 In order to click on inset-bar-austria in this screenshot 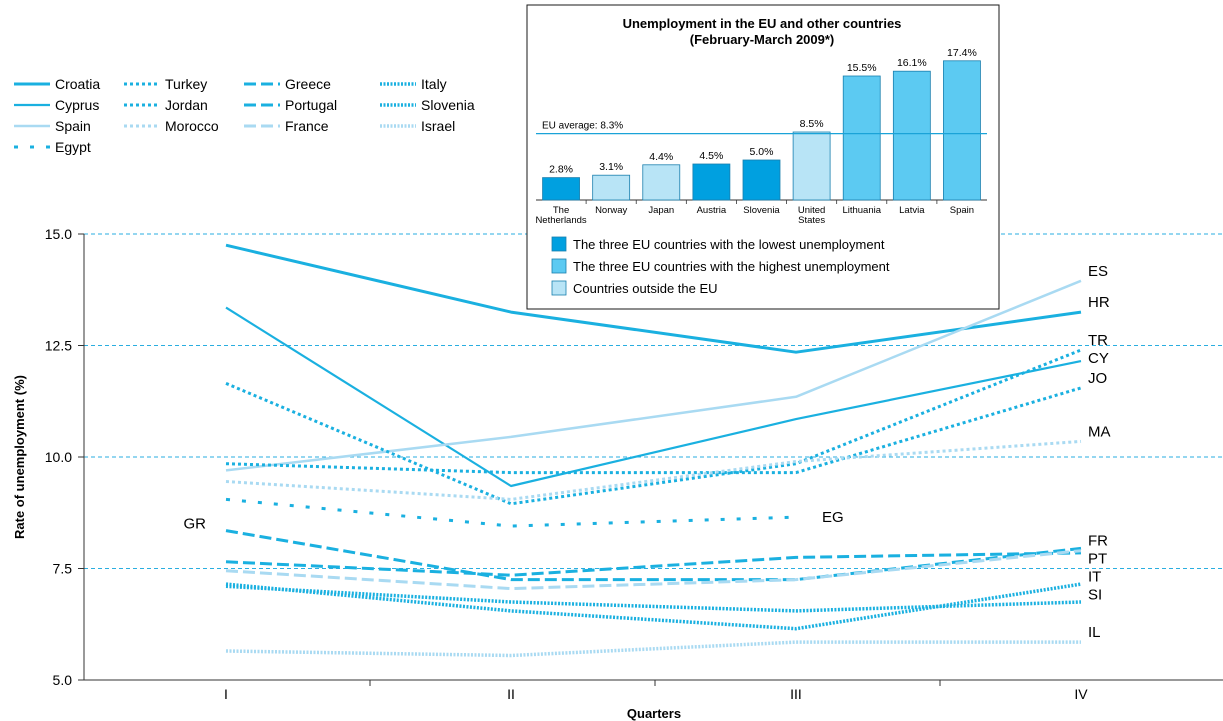, I will do `click(711, 182)`.